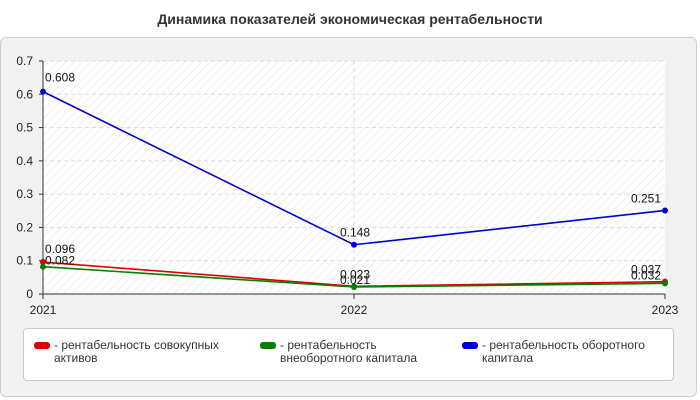  Describe the element at coordinates (268, 345) in the screenshot. I see `legend-swatch-noncurrent-capital` at that location.